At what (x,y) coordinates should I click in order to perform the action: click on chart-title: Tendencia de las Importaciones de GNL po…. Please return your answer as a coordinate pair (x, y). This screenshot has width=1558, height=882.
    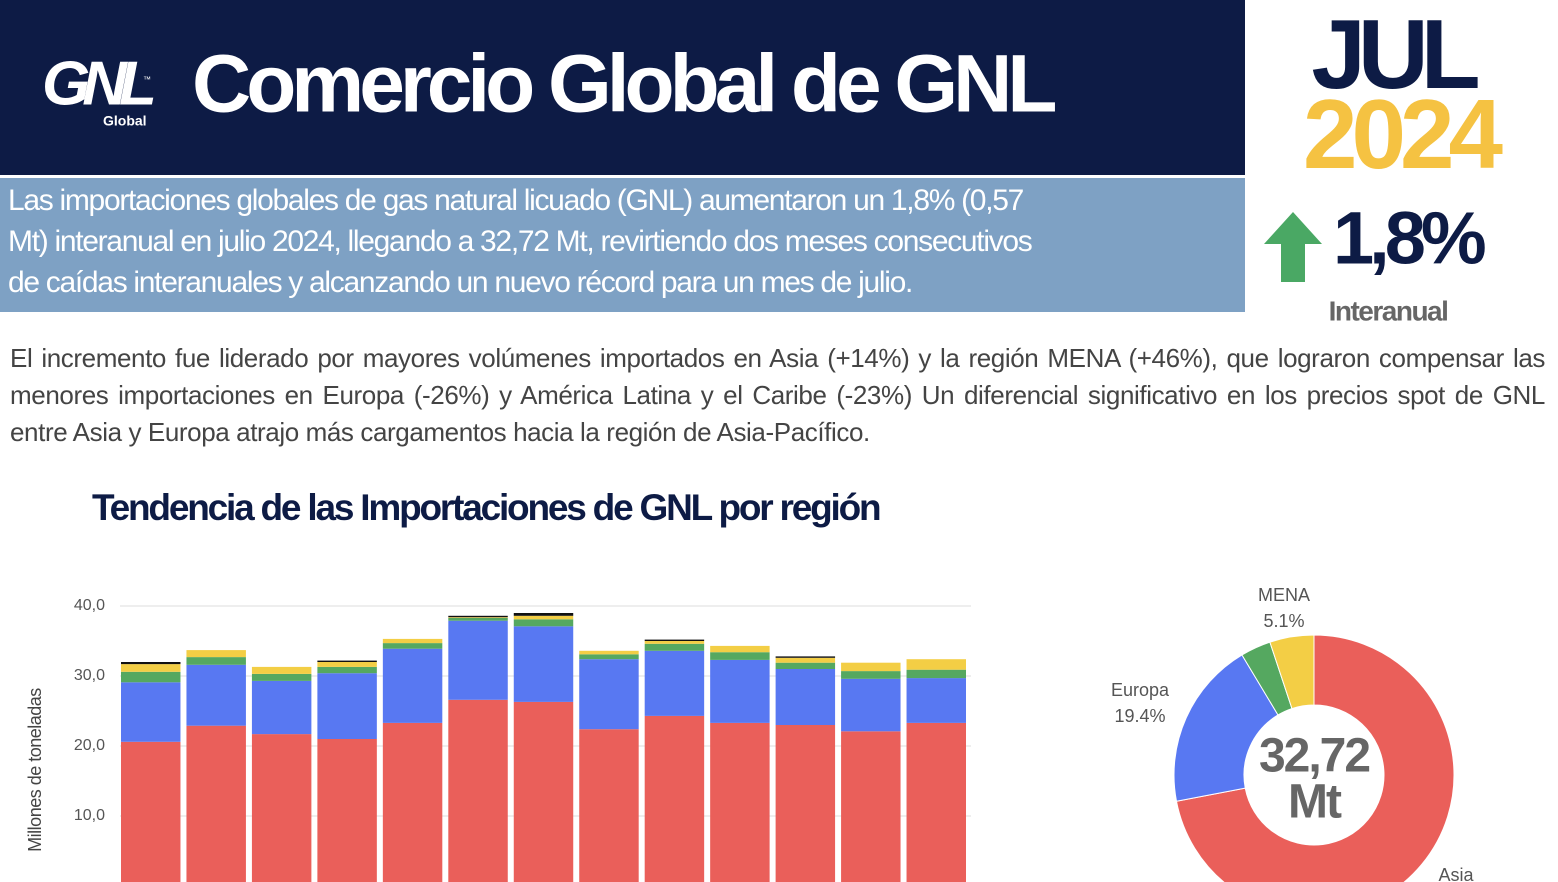
    Looking at the image, I should click on (486, 507).